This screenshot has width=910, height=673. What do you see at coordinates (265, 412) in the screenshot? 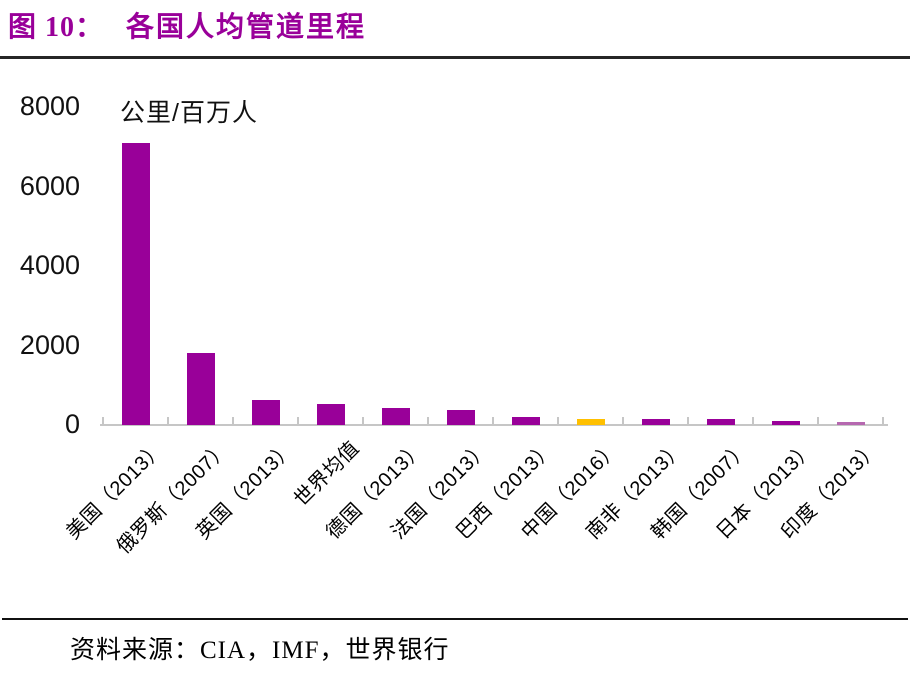
I see `bar-英国（2013）` at bounding box center [265, 412].